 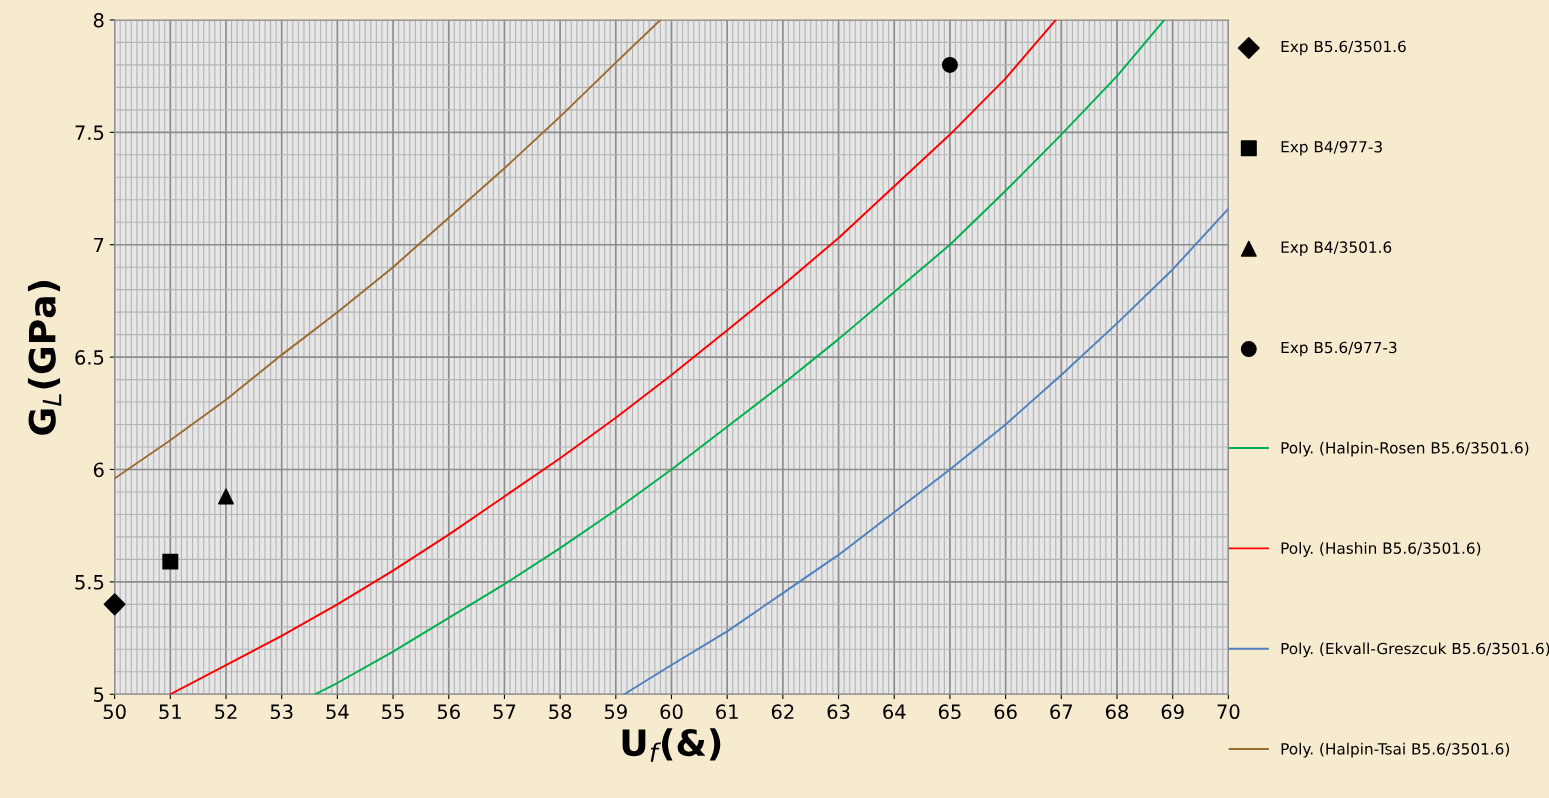 What do you see at coordinates (782, 712) in the screenshot?
I see `x-tick-label: 62` at bounding box center [782, 712].